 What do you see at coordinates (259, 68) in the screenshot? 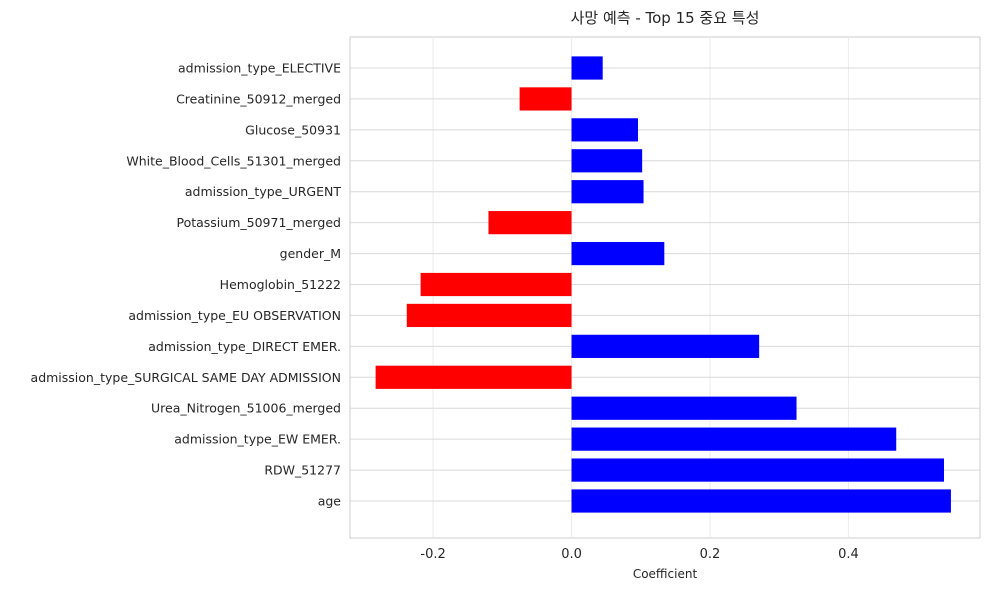
I see `category-label: admission_type_ELECTIVE` at bounding box center [259, 68].